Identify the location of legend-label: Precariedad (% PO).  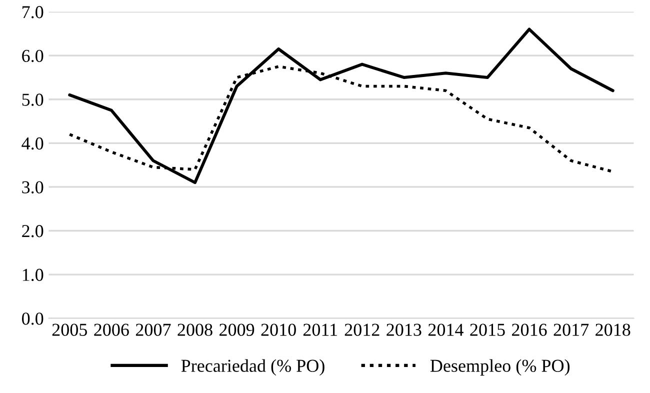
(252, 367).